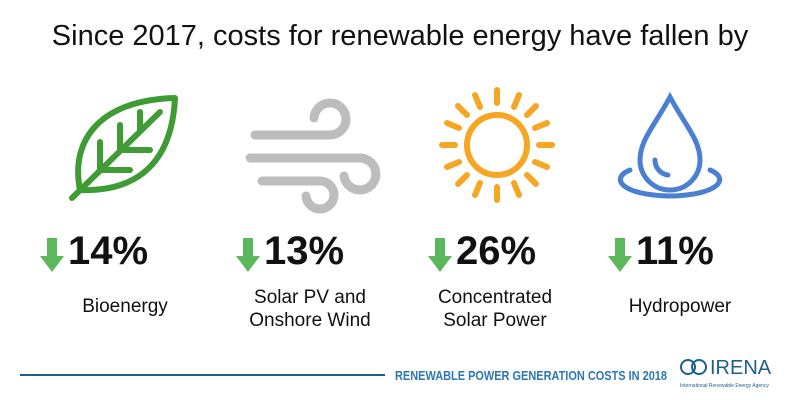 This screenshot has height=400, width=800. I want to click on water-icon, so click(670, 145).